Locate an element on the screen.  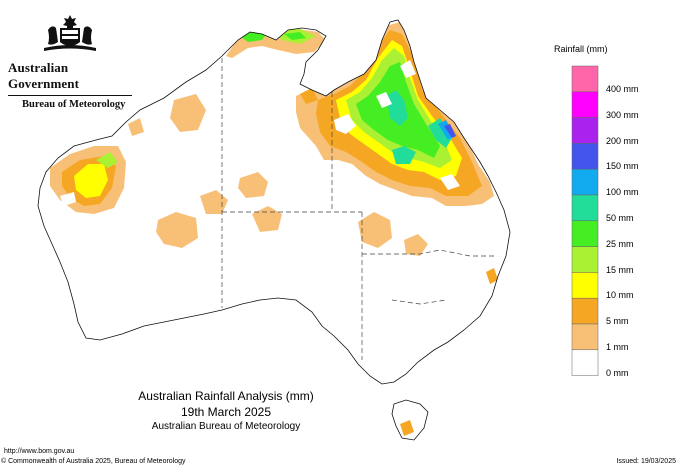
legend-title: Rainfall (mm) is located at coordinates (581, 49).